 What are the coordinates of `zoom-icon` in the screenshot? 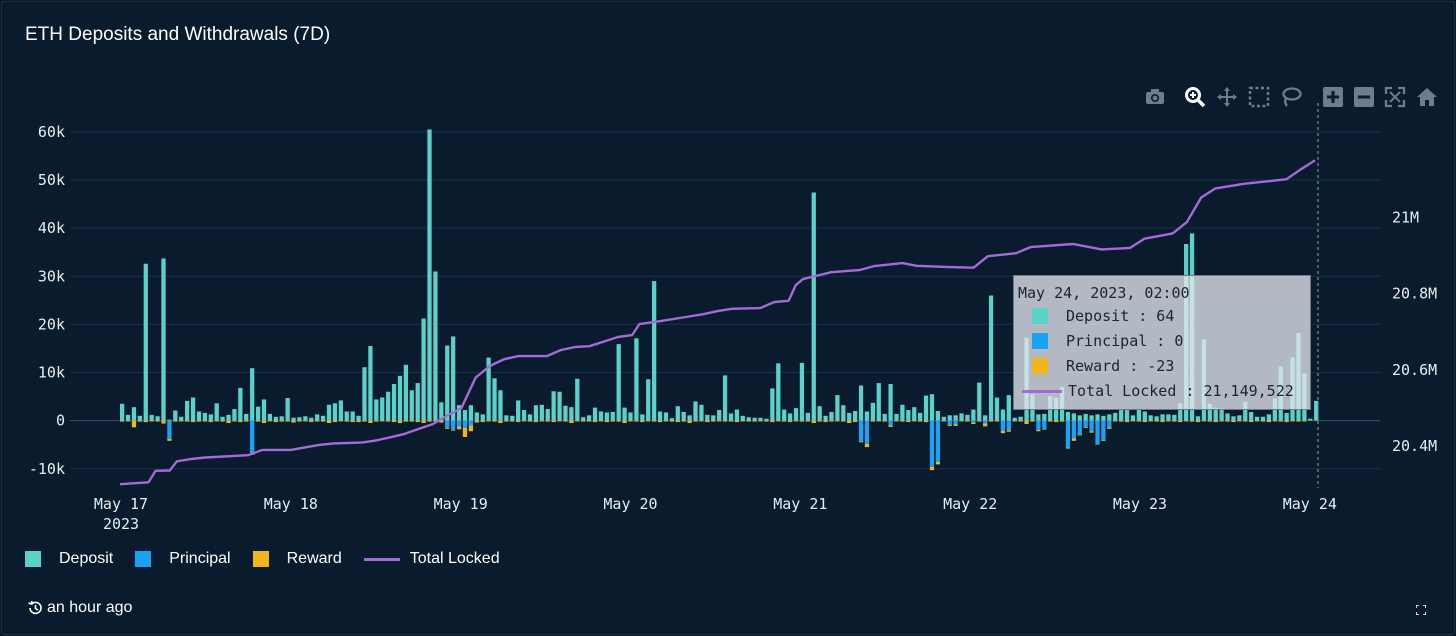 It's located at (1195, 97).